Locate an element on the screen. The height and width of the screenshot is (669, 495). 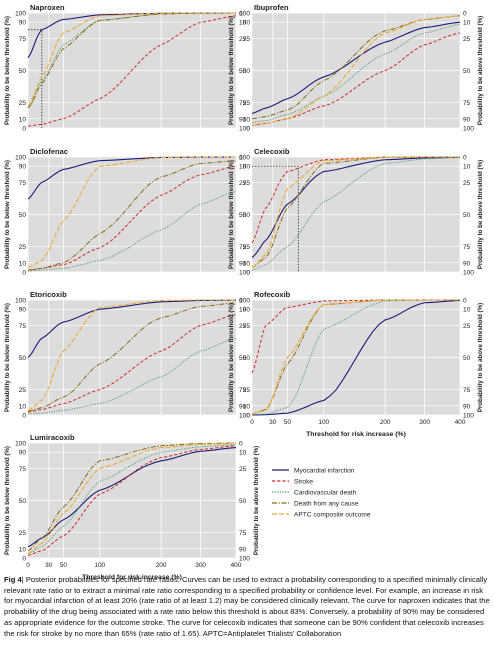
x-tick-label: 400 is located at coordinates (460, 422).